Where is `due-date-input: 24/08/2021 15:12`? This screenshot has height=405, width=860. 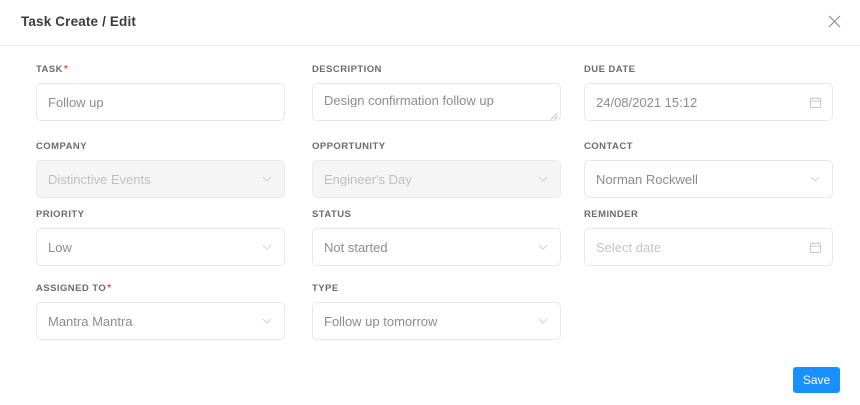 due-date-input: 24/08/2021 15:12 is located at coordinates (708, 102).